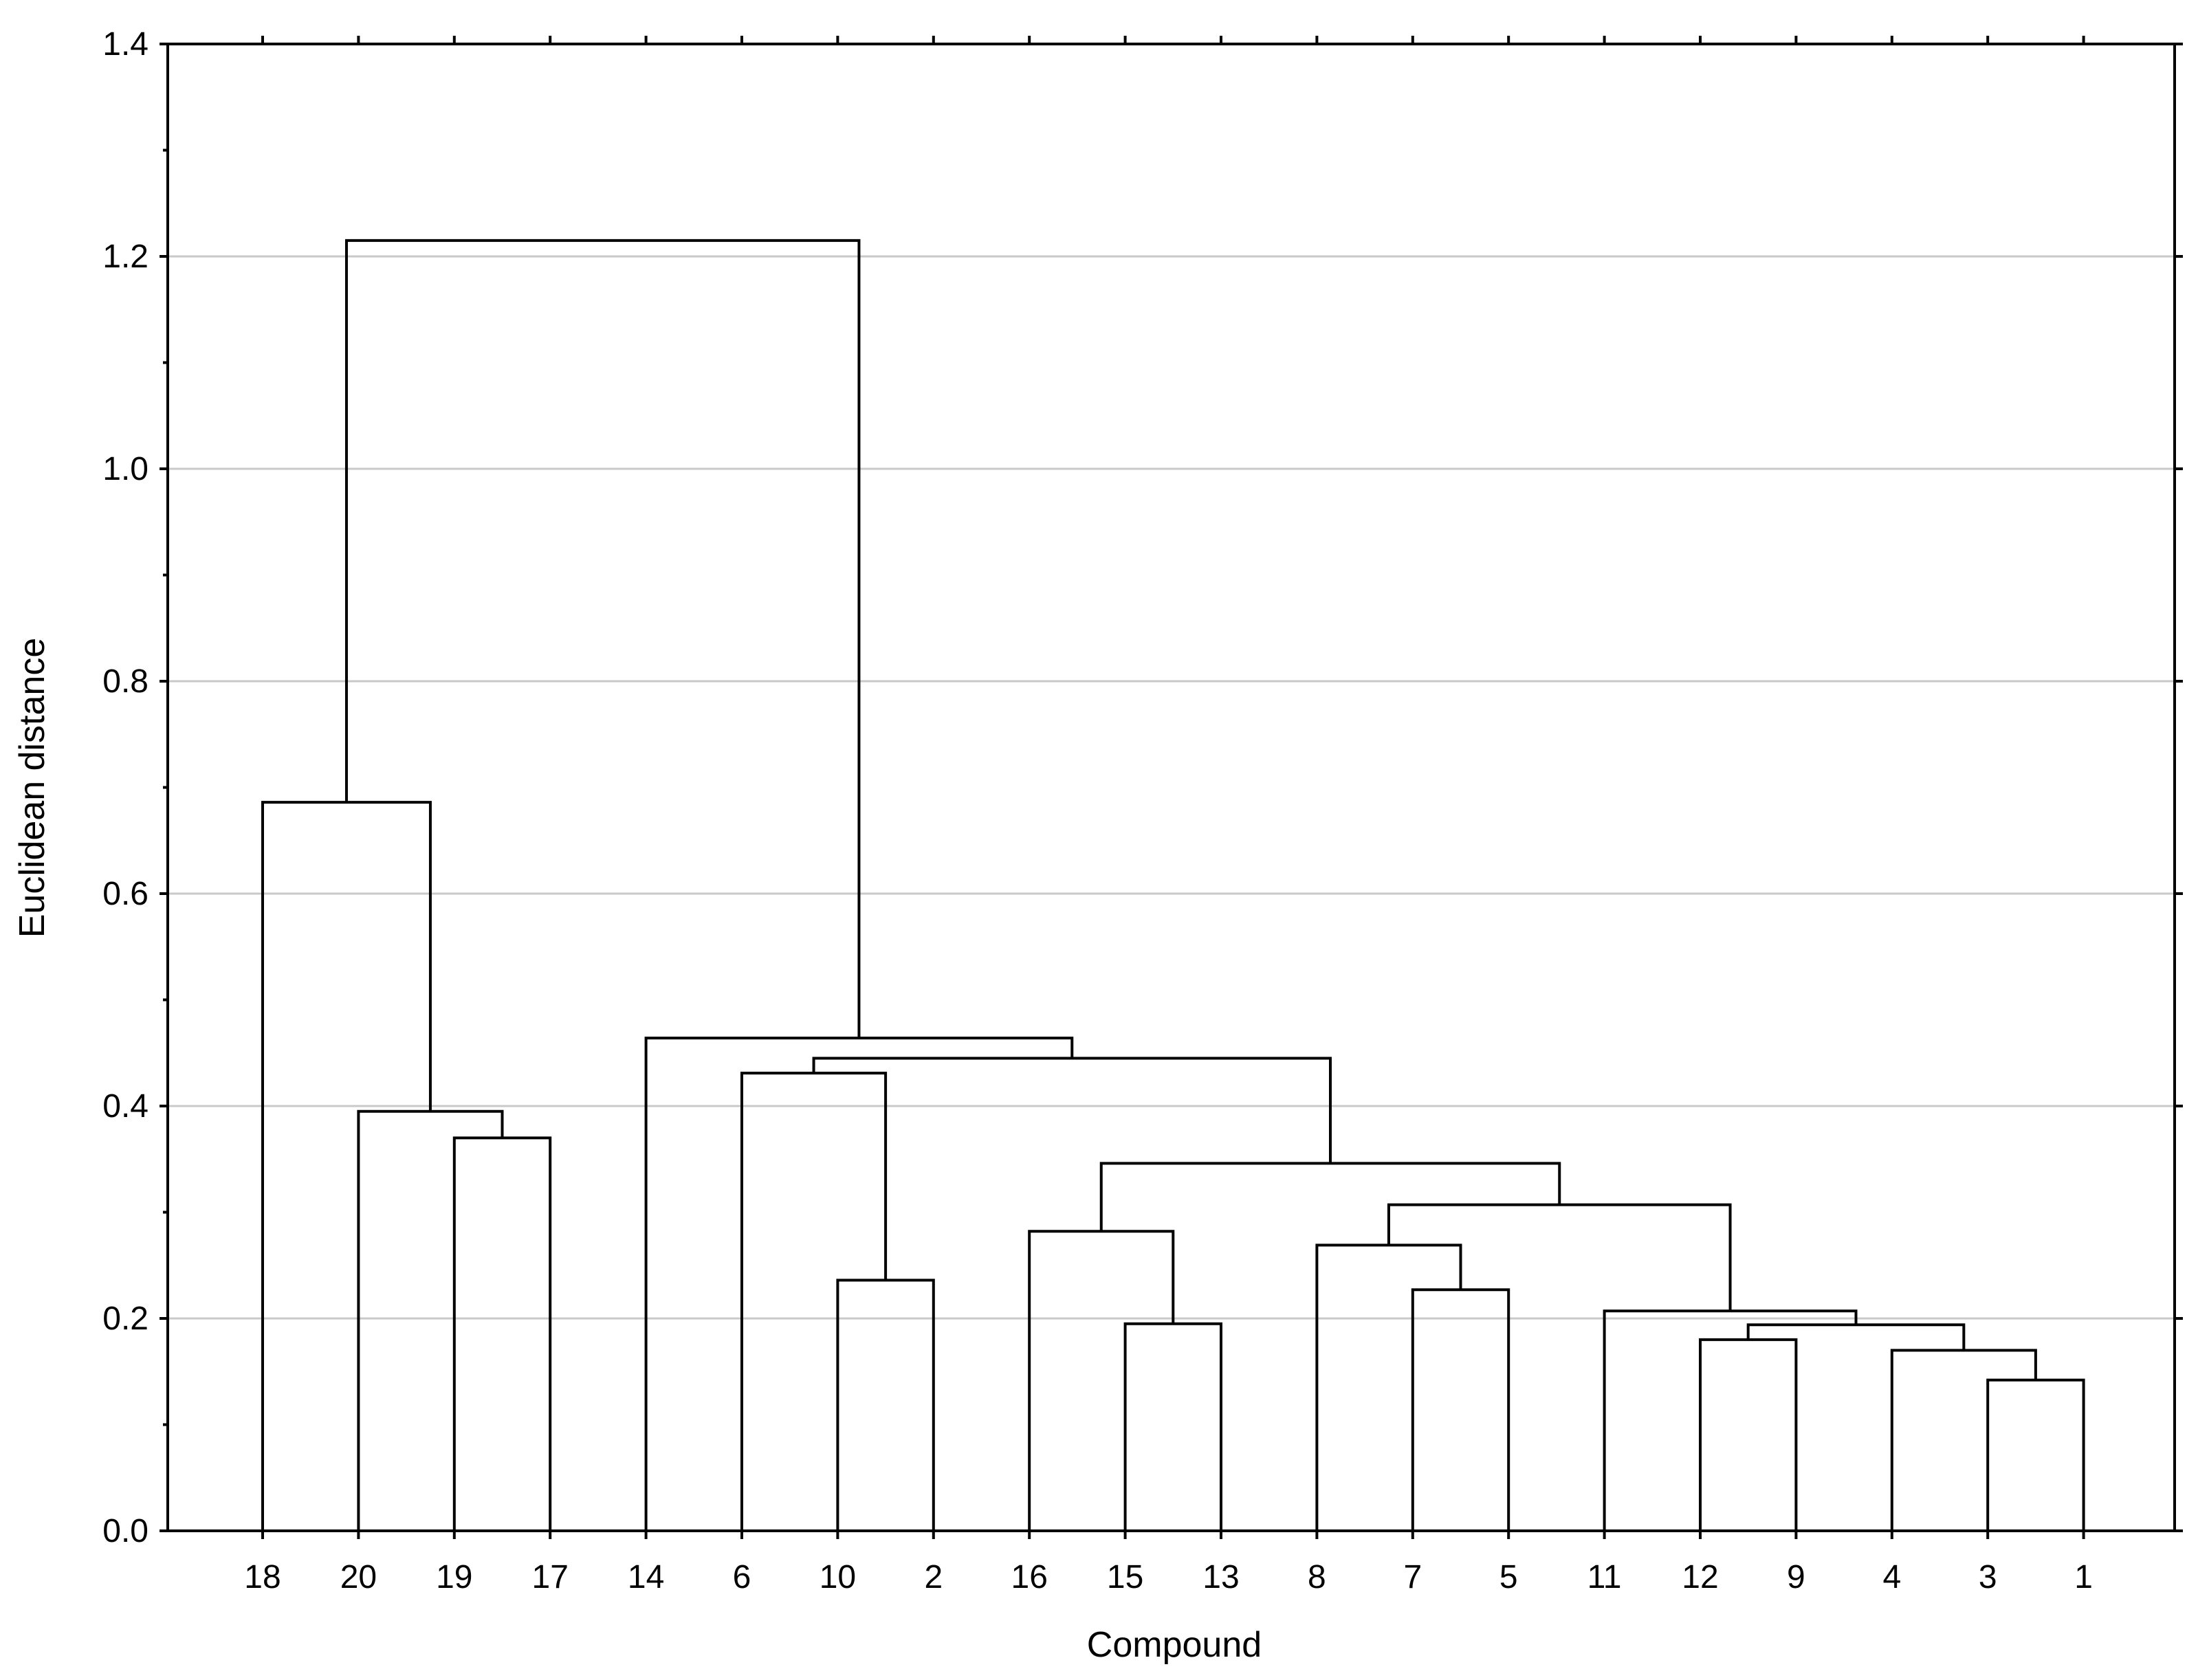 This screenshot has width=2198, height=1680. What do you see at coordinates (1559, 1257) in the screenshot?
I see `branch-8+7+5-11+12+9+4+3+1` at bounding box center [1559, 1257].